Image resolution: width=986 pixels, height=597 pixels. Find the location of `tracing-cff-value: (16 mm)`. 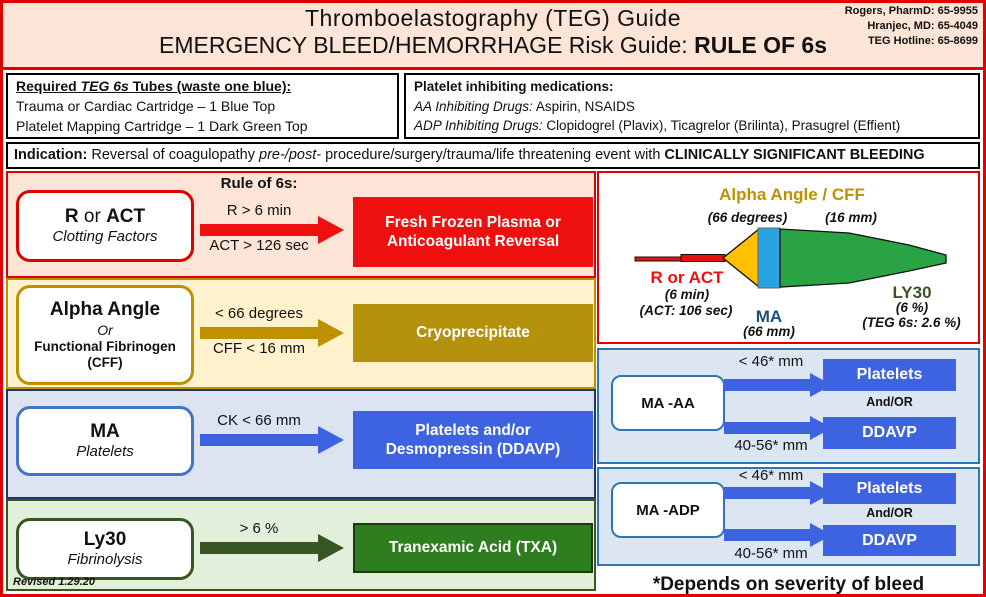

tracing-cff-value: (16 mm) is located at coordinates (851, 217).